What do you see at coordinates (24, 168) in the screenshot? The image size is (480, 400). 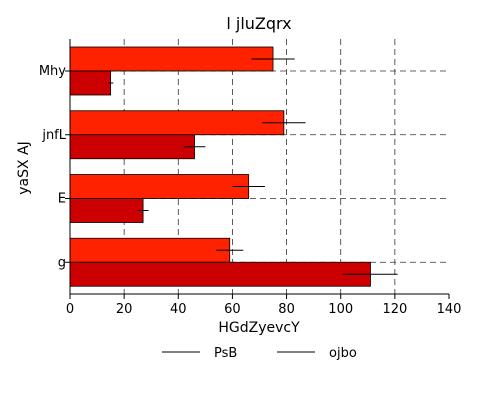 I see `y-axis-label: yaSX AJ` at bounding box center [24, 168].